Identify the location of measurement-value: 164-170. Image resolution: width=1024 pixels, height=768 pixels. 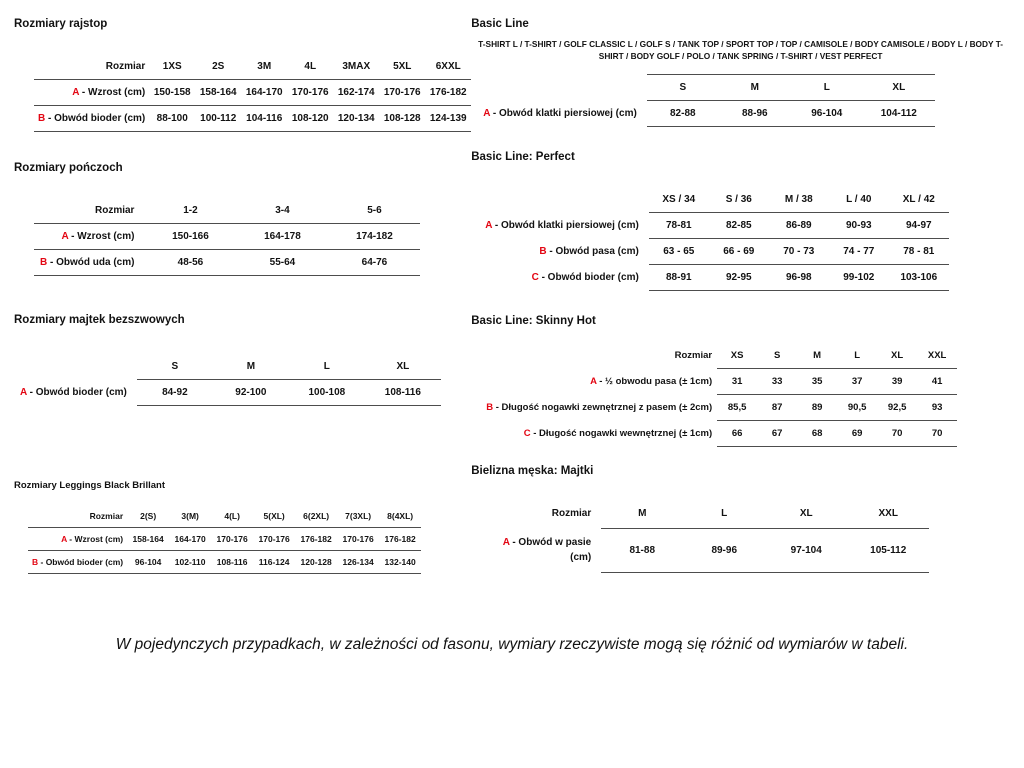
(264, 92).